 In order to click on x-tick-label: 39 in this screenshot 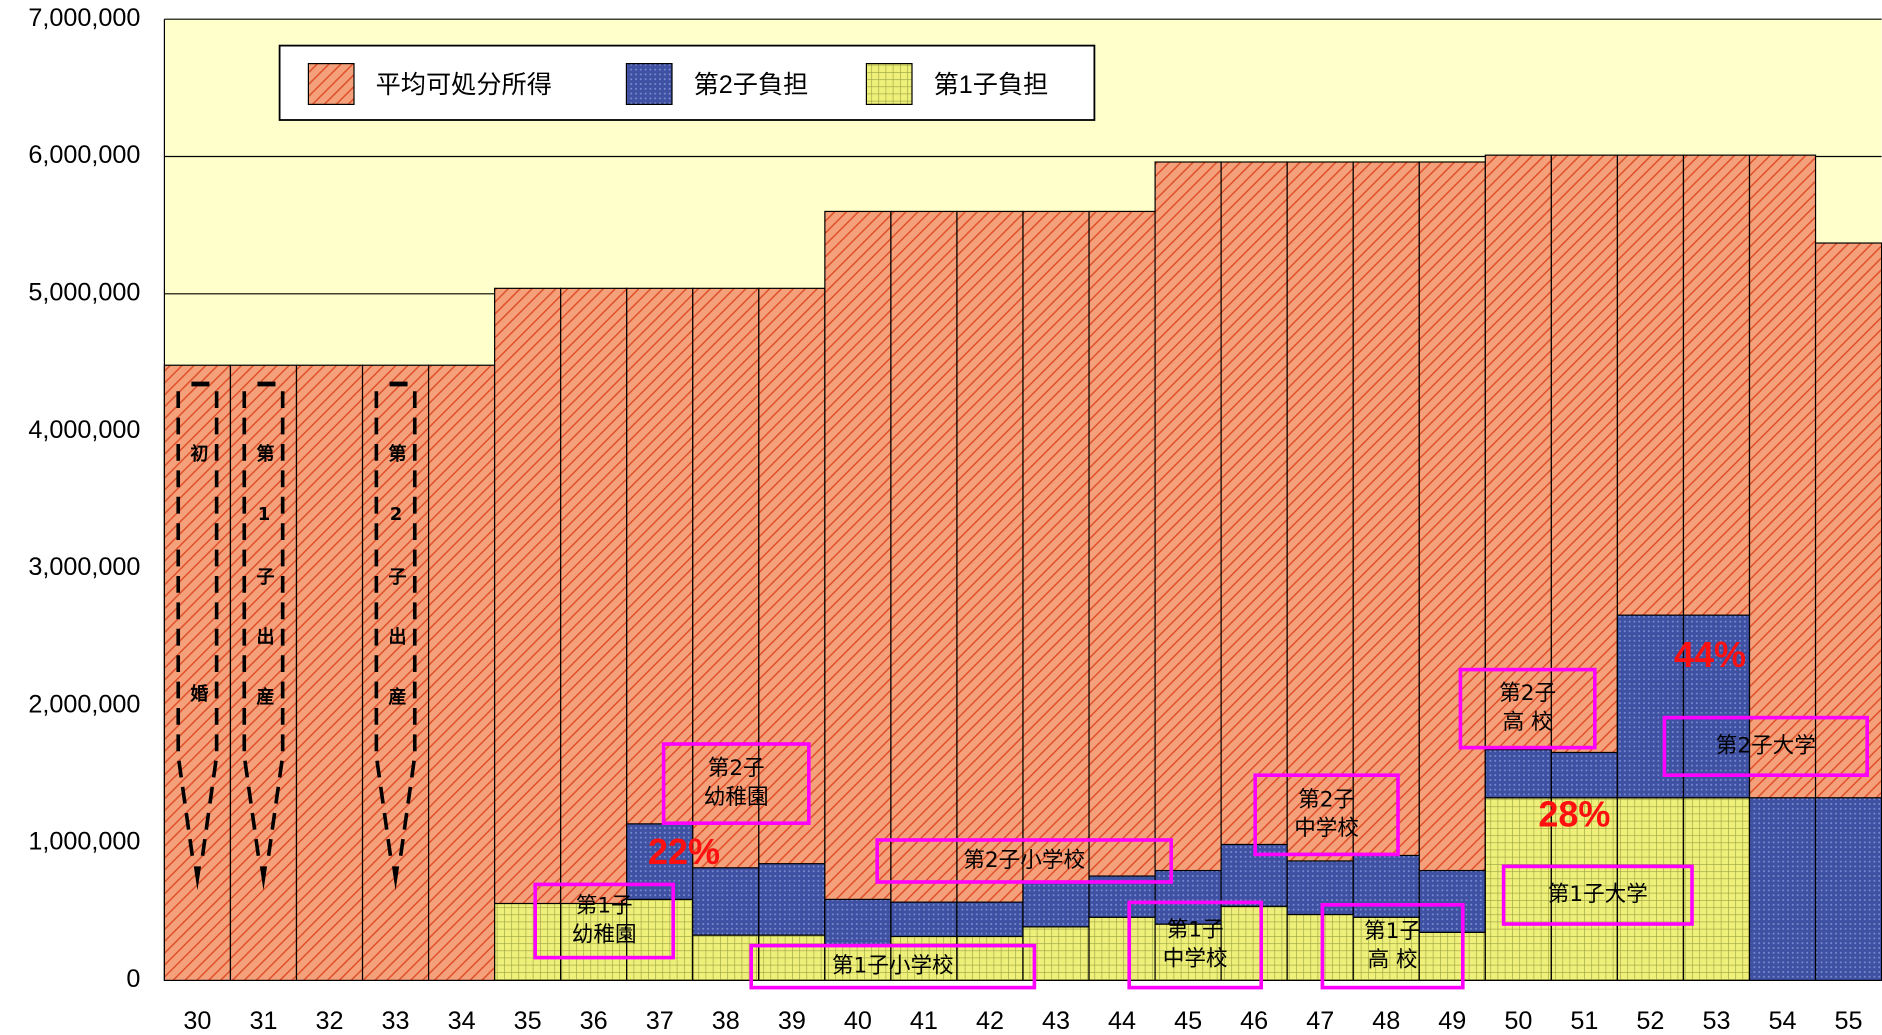, I will do `click(792, 1021)`.